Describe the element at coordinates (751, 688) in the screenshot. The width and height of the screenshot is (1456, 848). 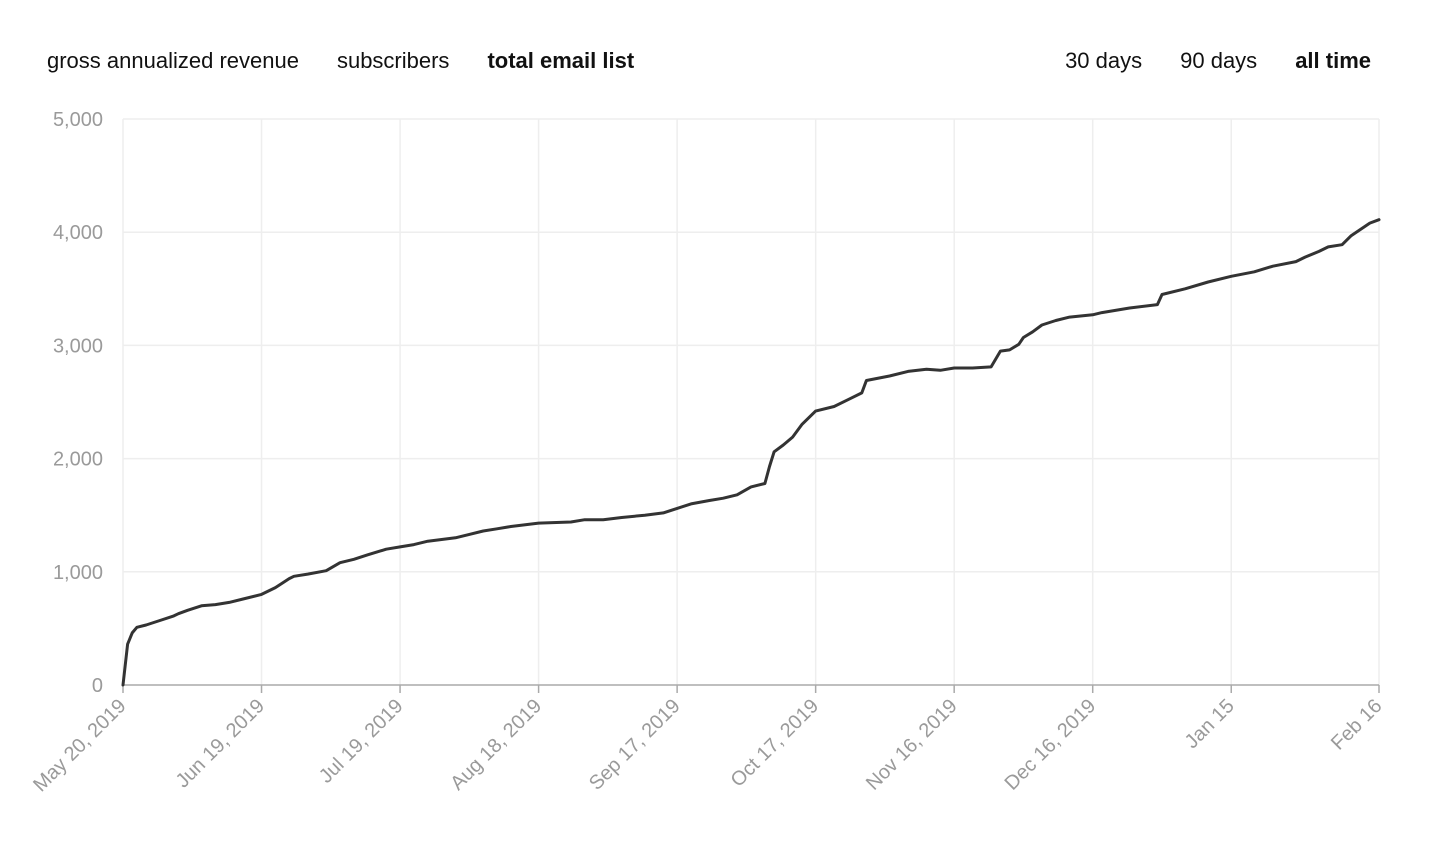
I see `axes` at that location.